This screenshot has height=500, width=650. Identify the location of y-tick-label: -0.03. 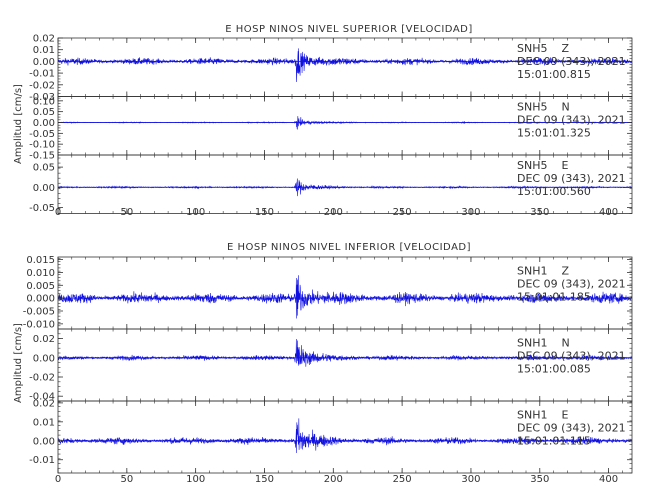
(42, 97).